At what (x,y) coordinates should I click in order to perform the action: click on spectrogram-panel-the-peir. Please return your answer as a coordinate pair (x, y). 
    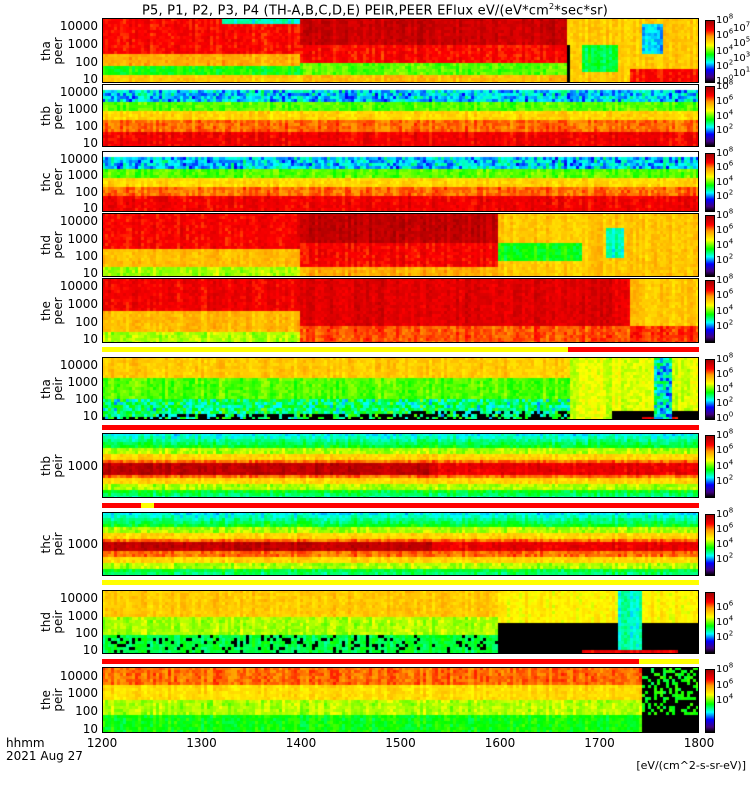
    Looking at the image, I should click on (400, 700).